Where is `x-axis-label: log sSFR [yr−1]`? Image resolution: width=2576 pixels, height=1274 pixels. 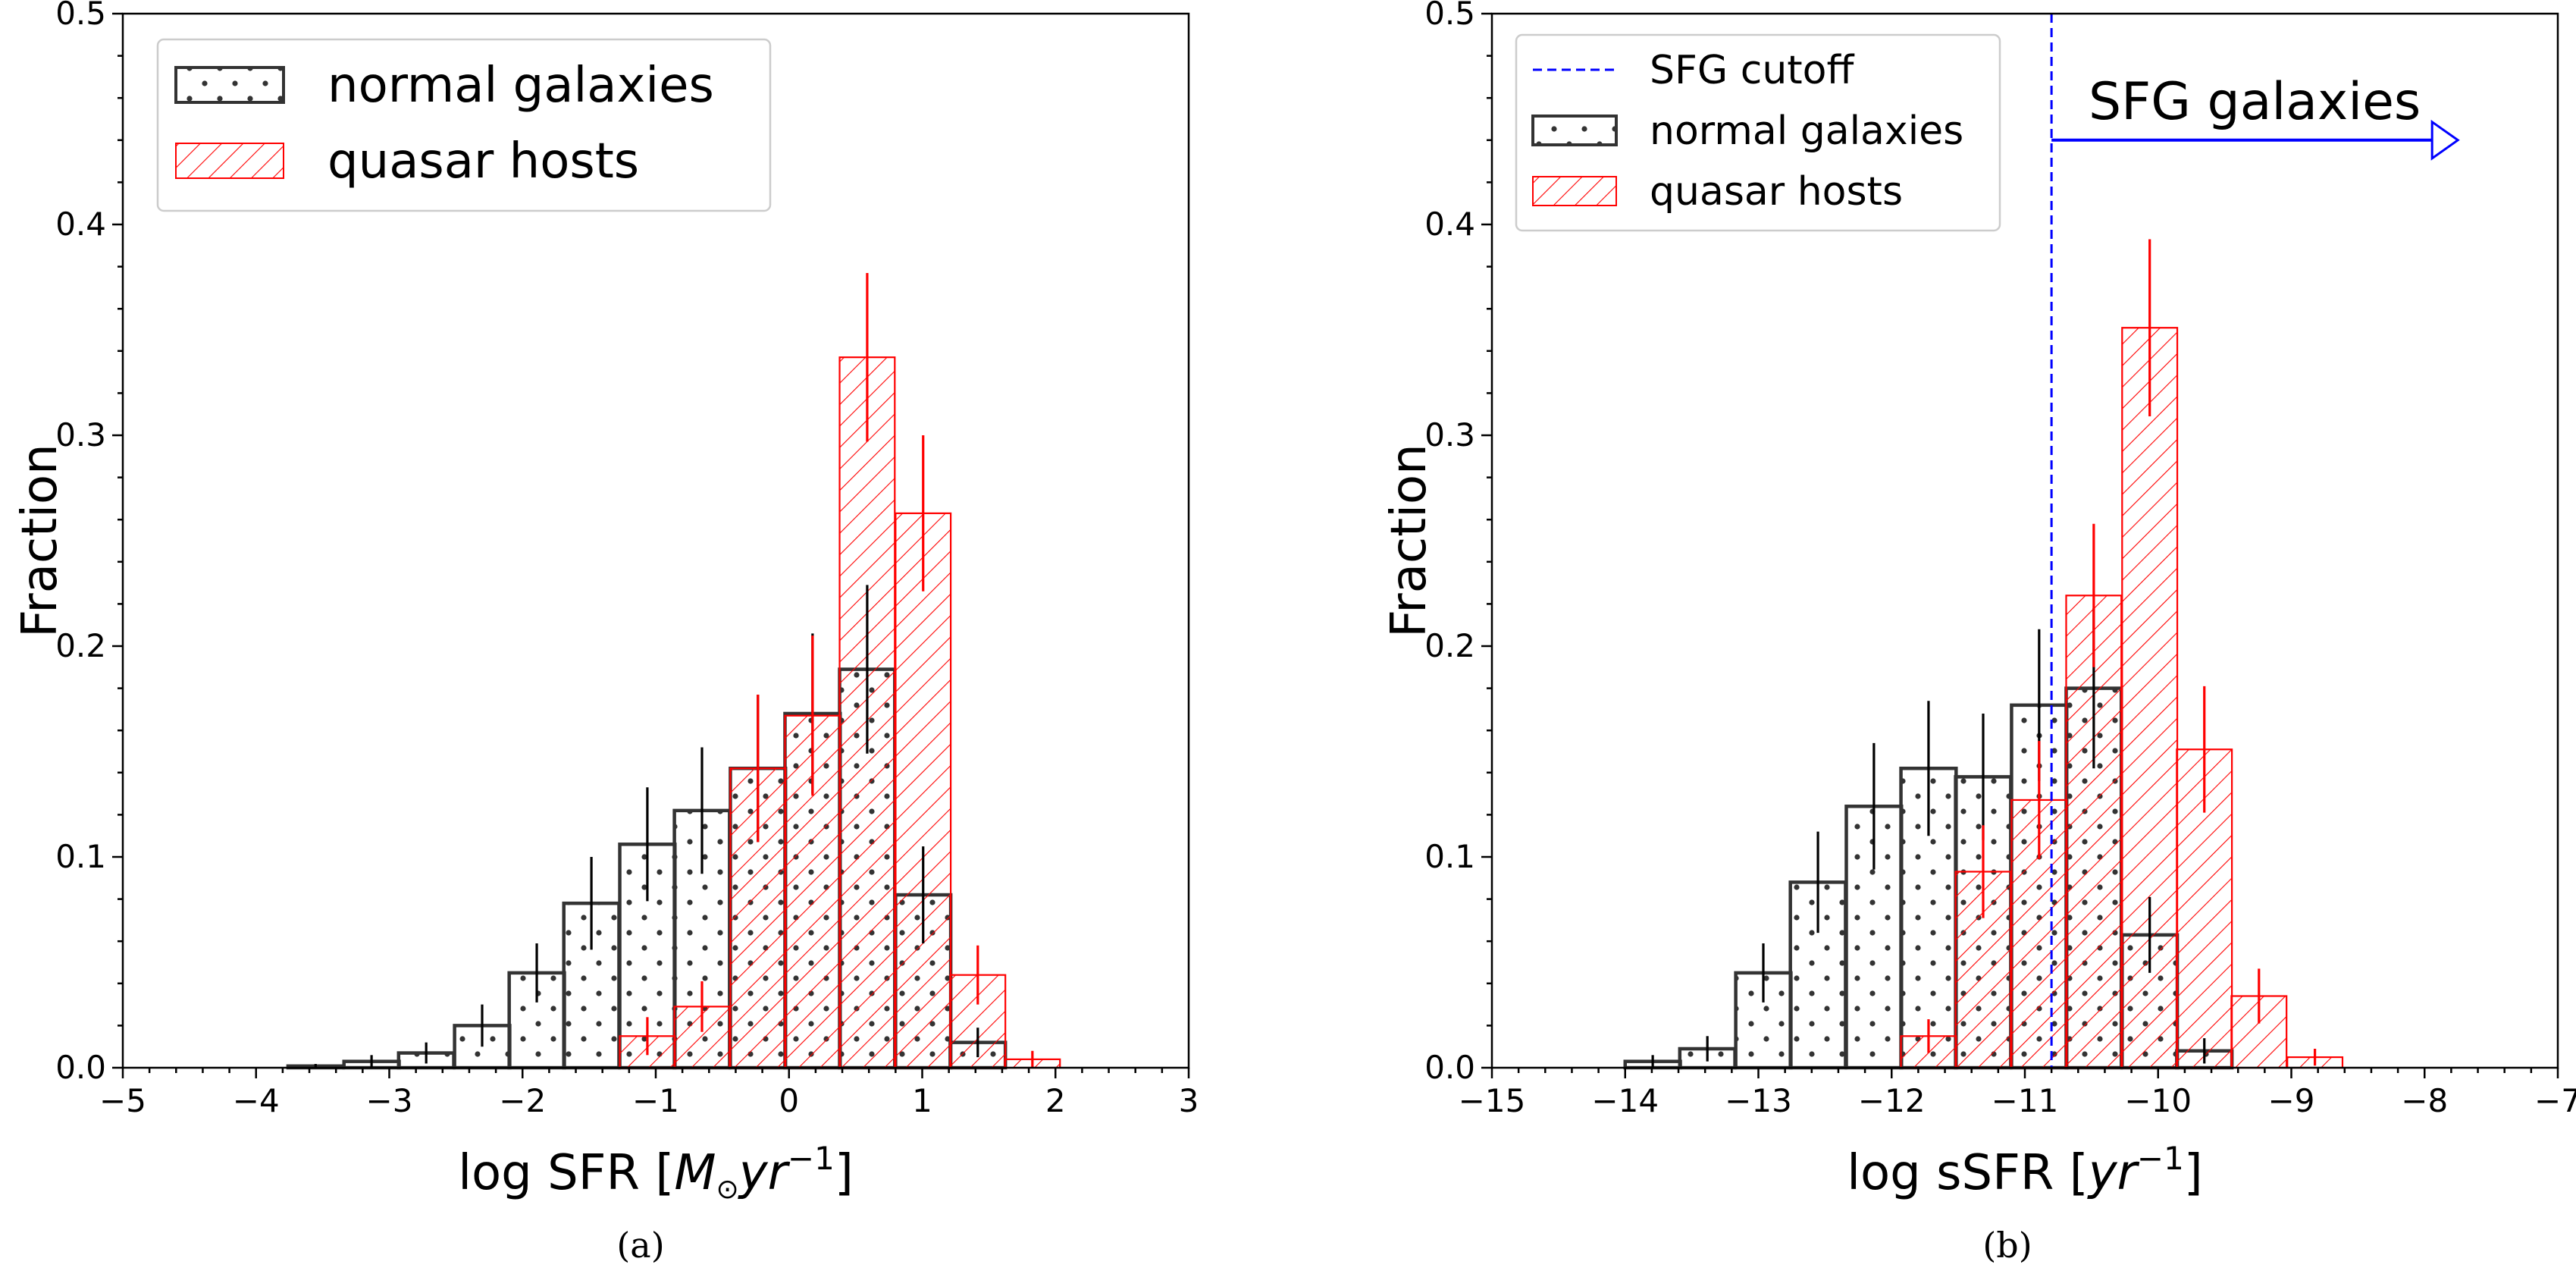 x-axis-label: log sSFR [yr−1] is located at coordinates (2025, 1170).